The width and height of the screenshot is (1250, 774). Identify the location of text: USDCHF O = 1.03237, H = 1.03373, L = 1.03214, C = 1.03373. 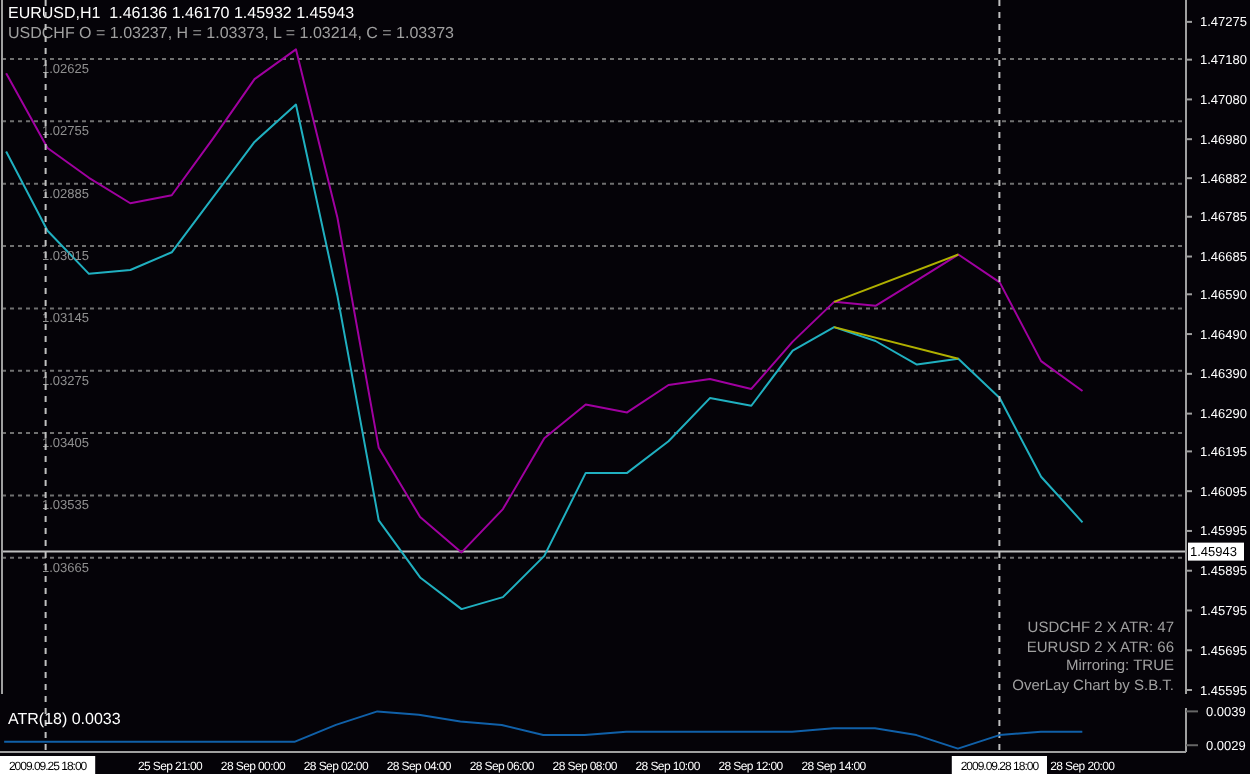
(231, 33).